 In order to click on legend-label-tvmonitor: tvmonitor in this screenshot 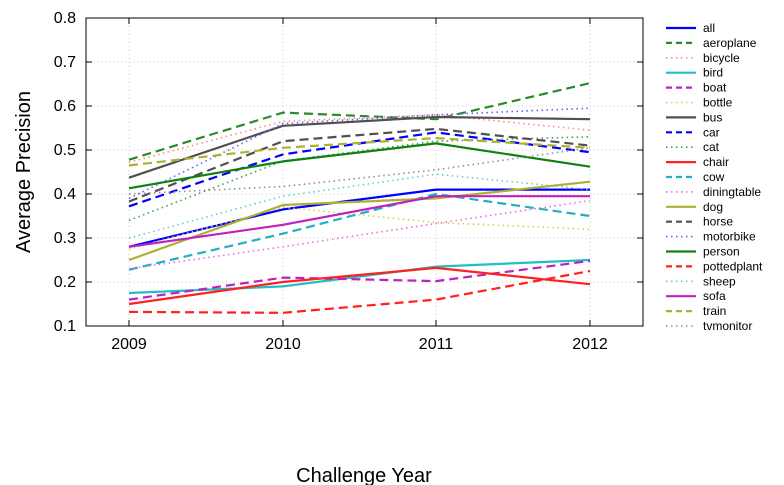, I will do `click(727, 326)`.